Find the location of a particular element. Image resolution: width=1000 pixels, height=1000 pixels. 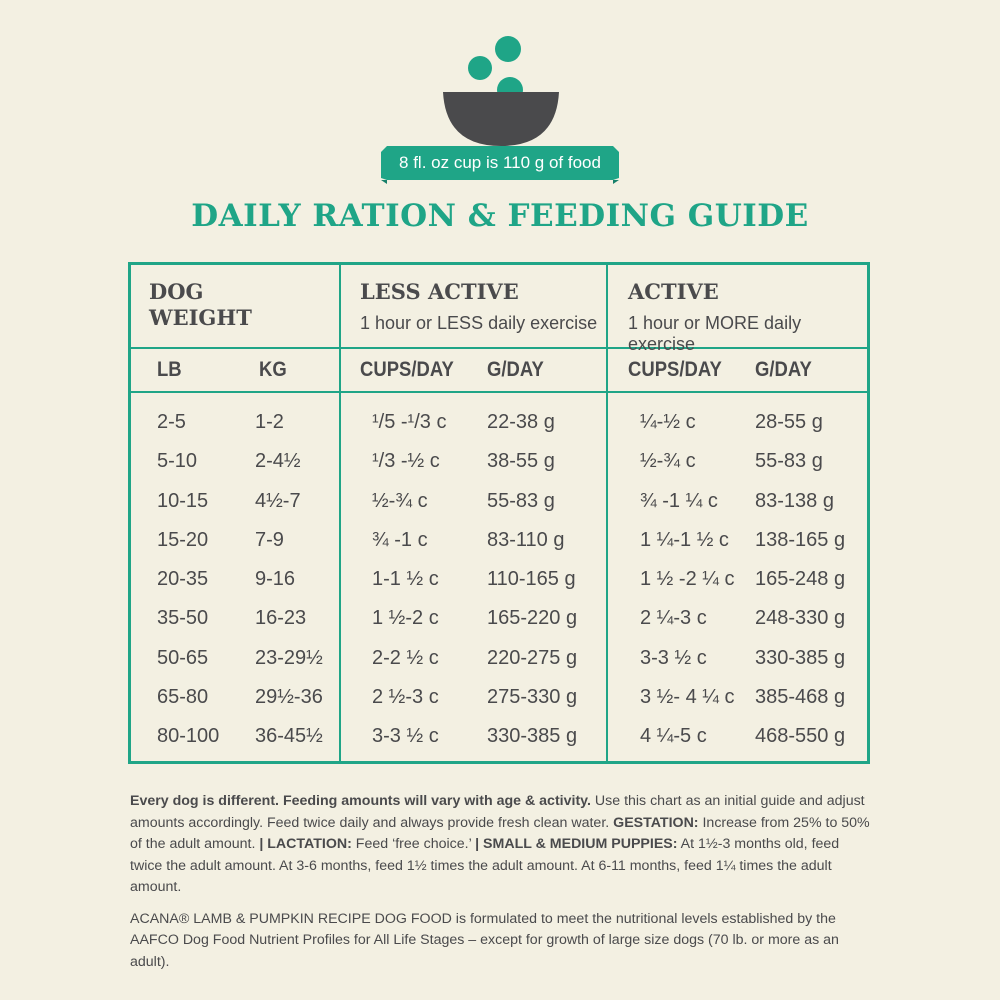

weight-head-line2: WEIGHT is located at coordinates (200, 317).